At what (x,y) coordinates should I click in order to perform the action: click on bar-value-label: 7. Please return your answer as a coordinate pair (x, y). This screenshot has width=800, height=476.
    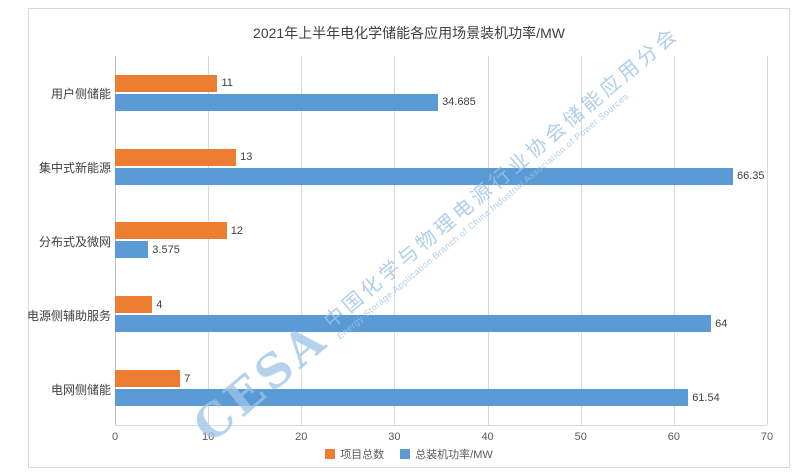
    Looking at the image, I should click on (187, 378).